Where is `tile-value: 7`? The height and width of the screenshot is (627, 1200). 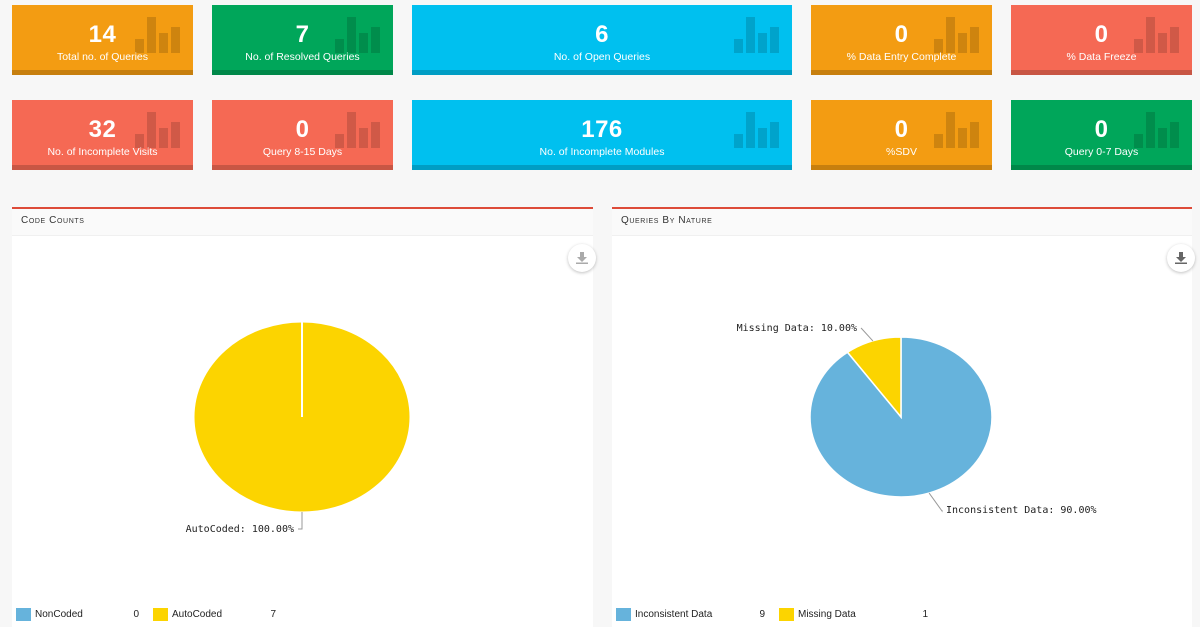 tile-value: 7 is located at coordinates (302, 34).